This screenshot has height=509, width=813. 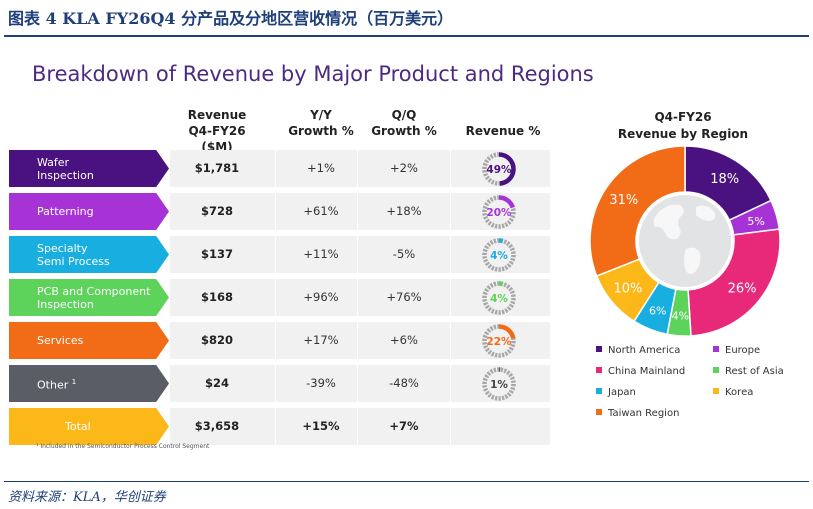 I want to click on qq-growth-cell: -5%, so click(x=404, y=254).